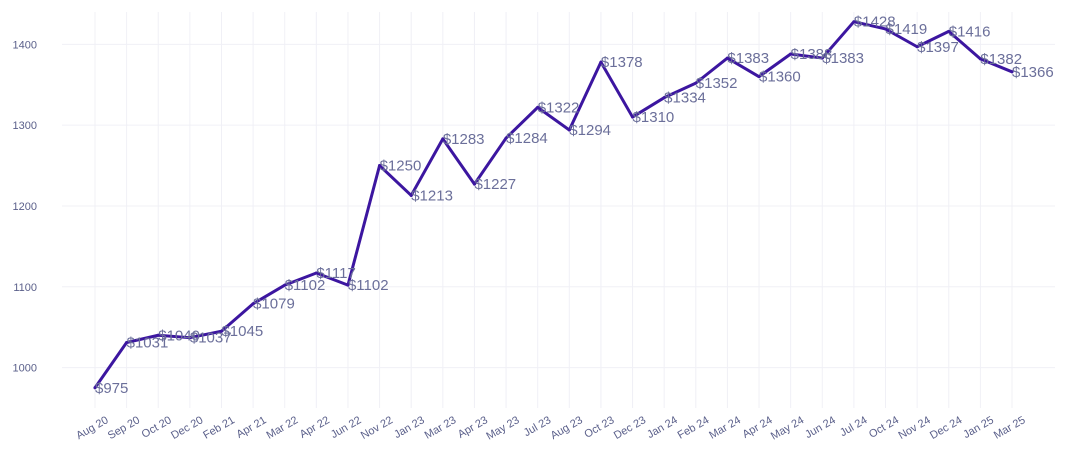 Image resolution: width=1070 pixels, height=465 pixels. I want to click on data-label: $1360, so click(780, 77).